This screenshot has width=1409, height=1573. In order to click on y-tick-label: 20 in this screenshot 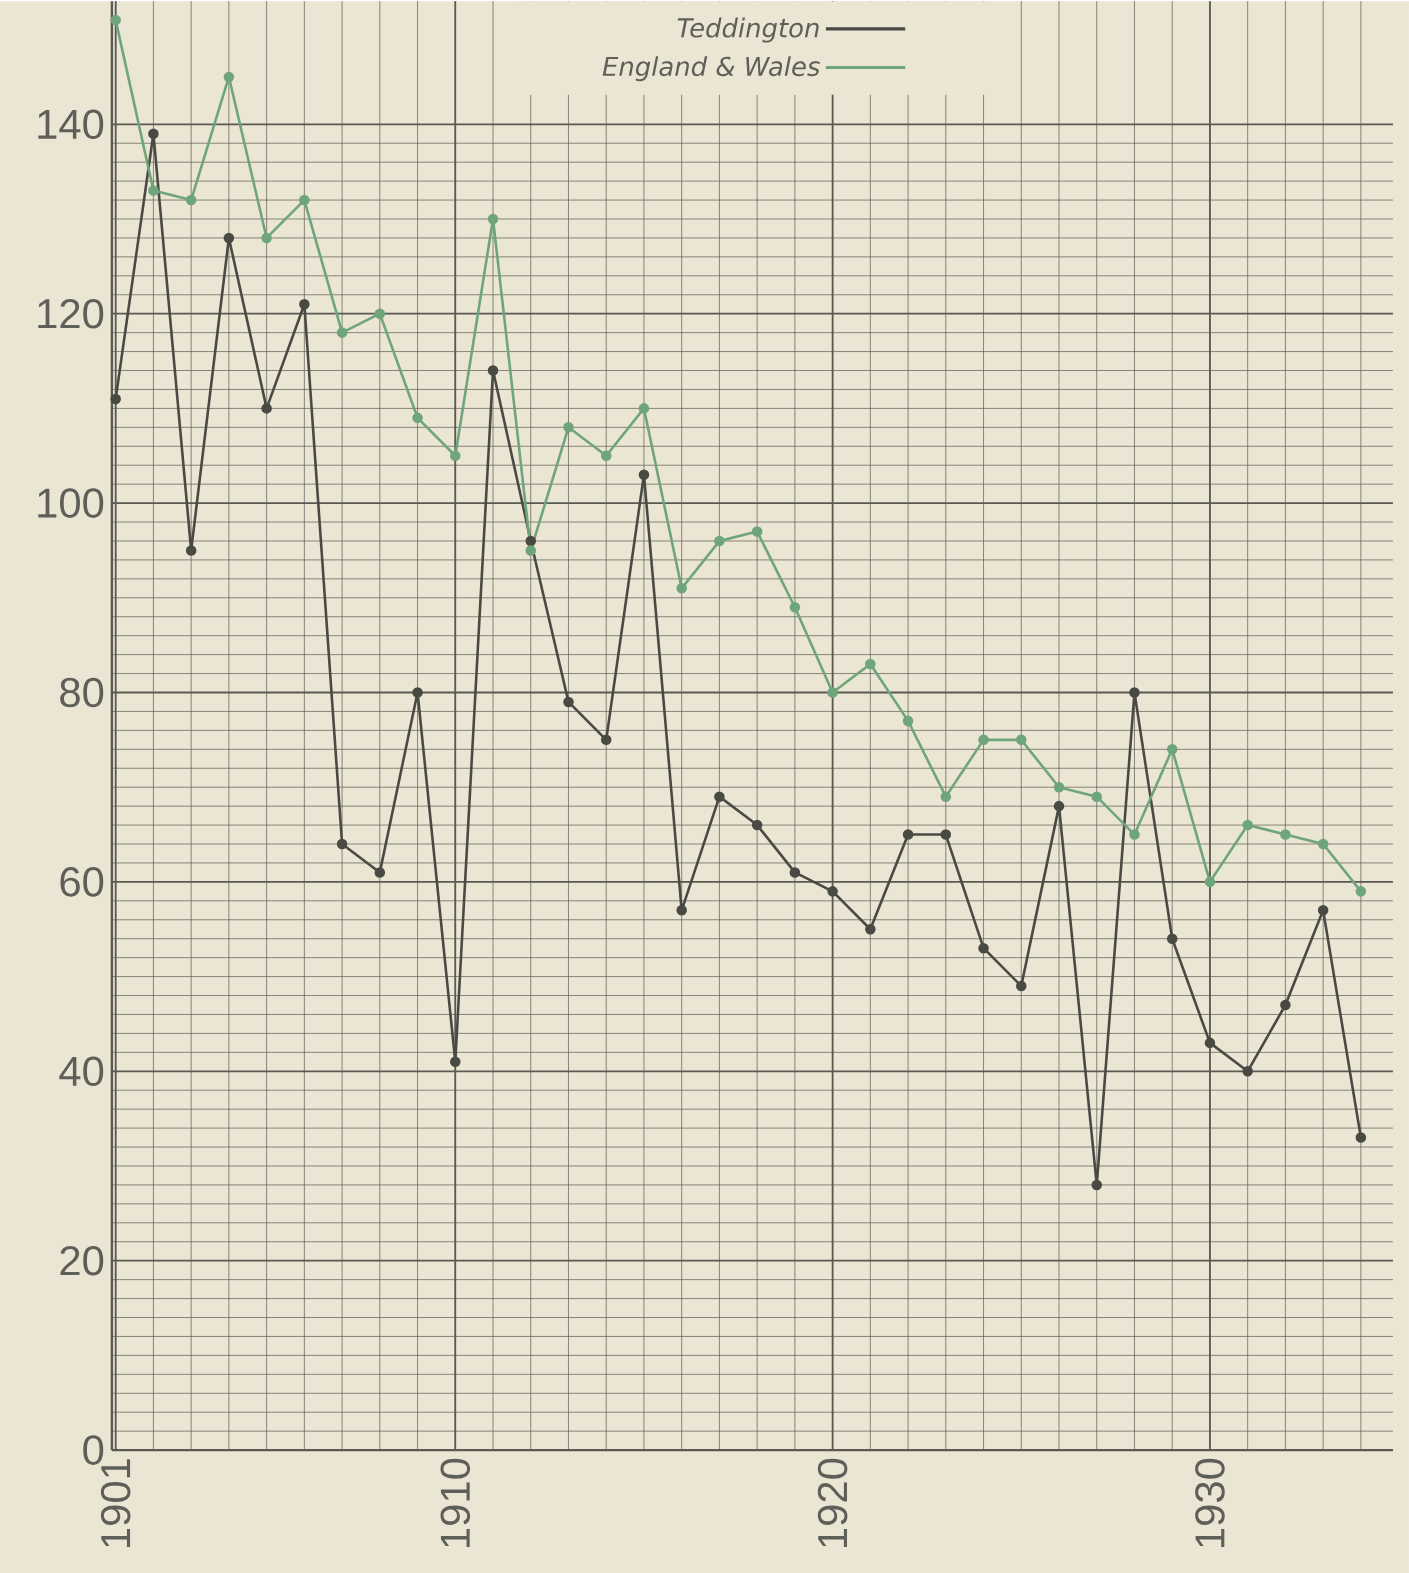, I will do `click(82, 1260)`.